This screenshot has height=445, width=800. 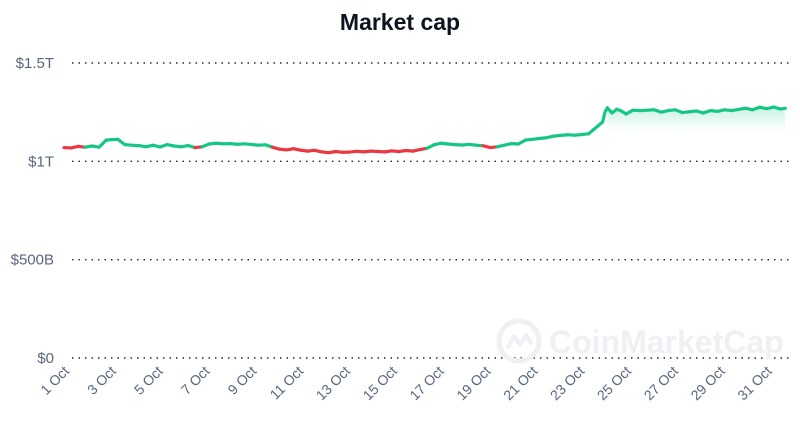 What do you see at coordinates (333, 383) in the screenshot?
I see `x-tick-label: 13 Oct` at bounding box center [333, 383].